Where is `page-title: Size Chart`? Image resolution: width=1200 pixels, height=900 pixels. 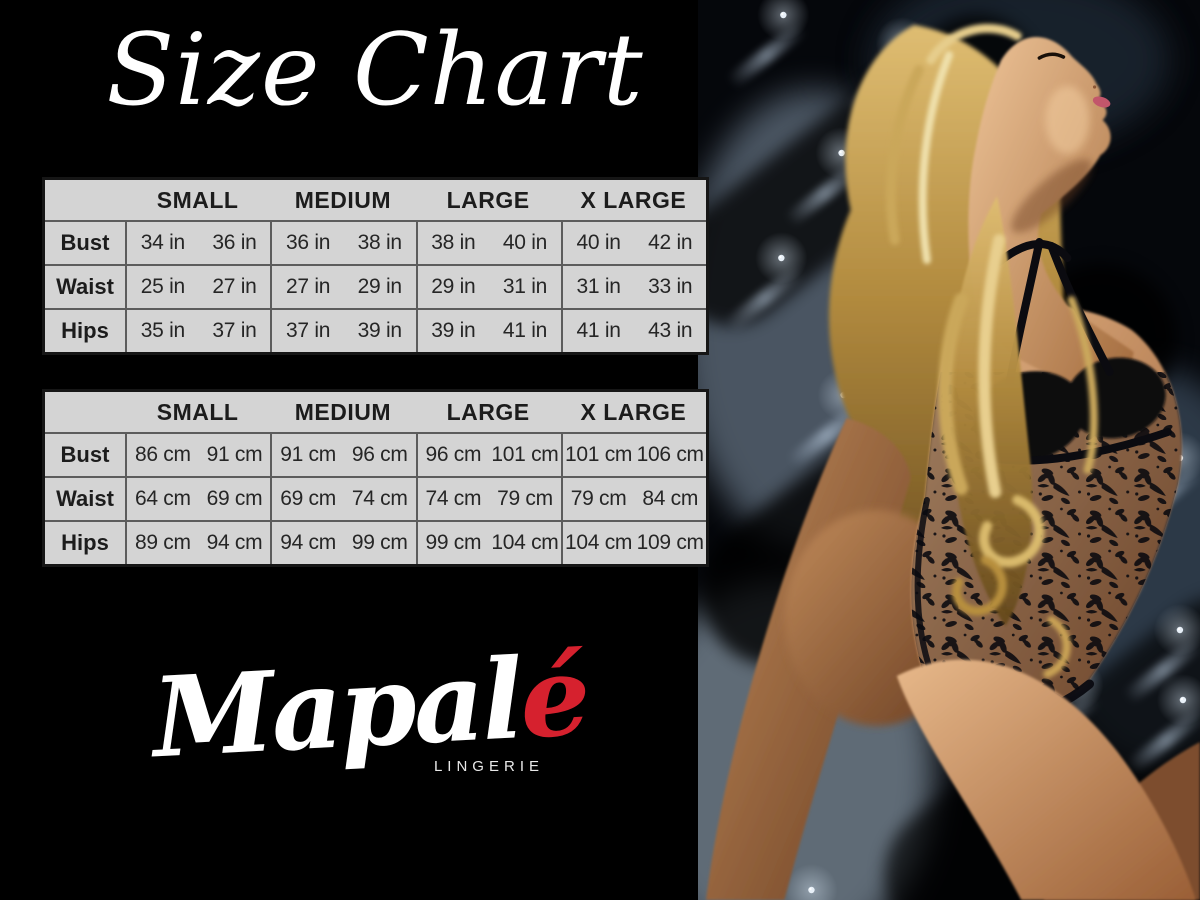 page-title: Size Chart is located at coordinates (375, 70).